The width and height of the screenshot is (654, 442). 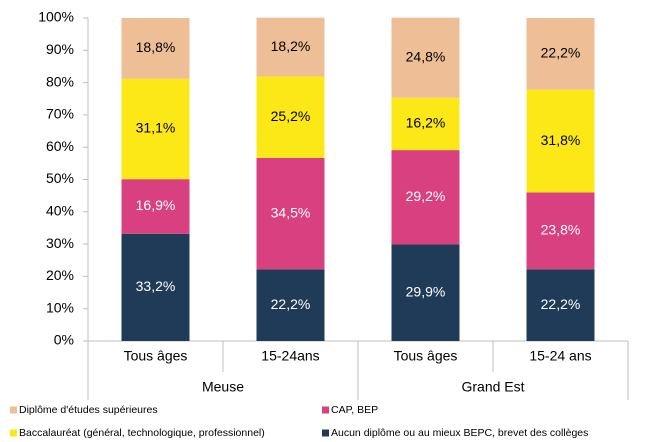 I want to click on y-tick-label: 90%, so click(x=60, y=49).